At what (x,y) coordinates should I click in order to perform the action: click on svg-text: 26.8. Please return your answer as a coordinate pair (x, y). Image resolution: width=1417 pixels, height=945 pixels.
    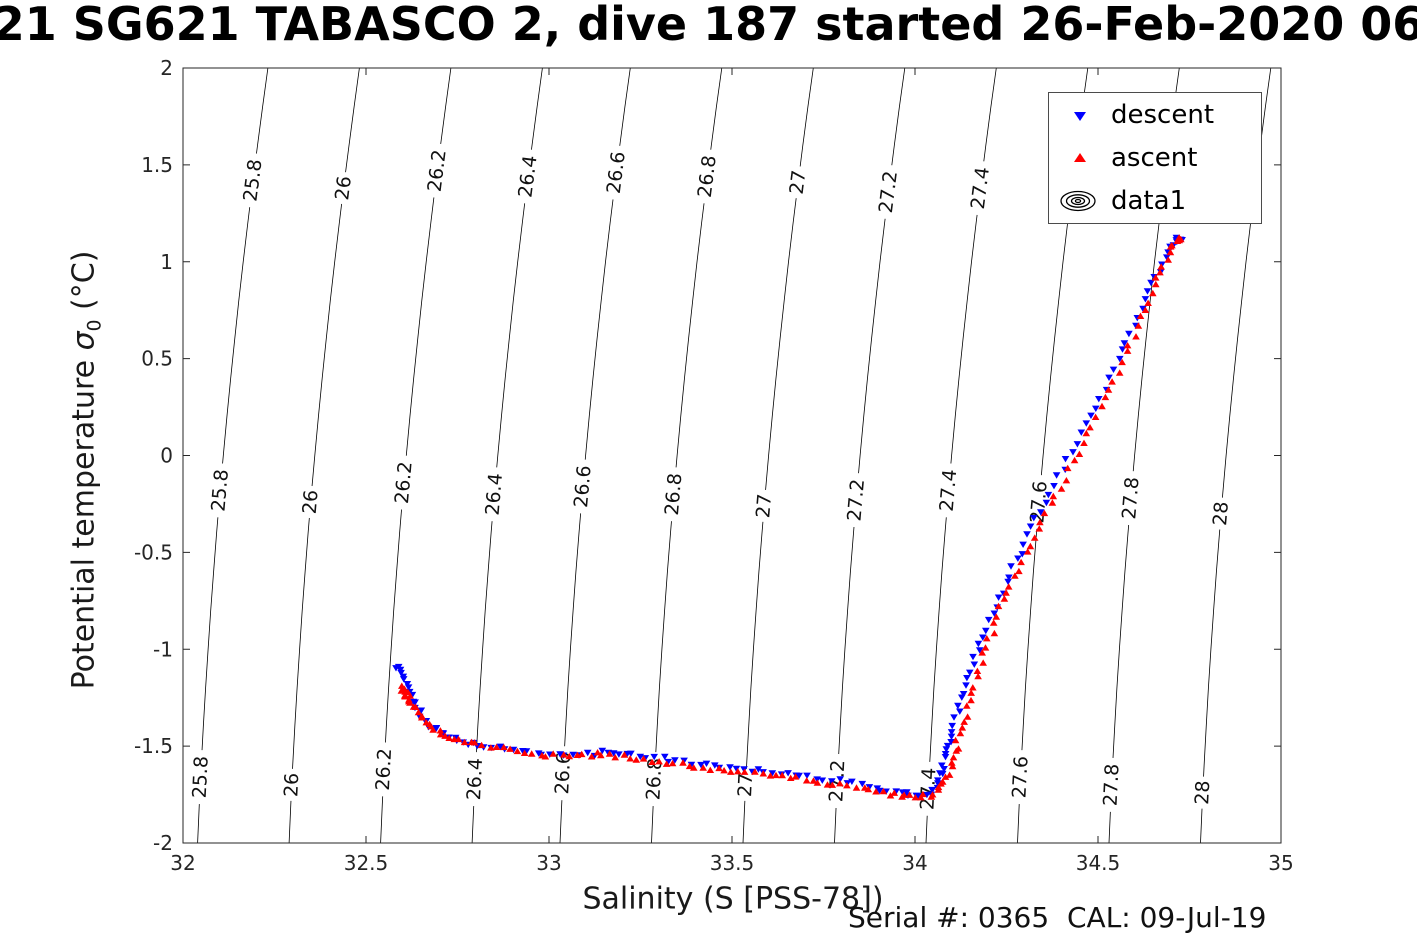
    Looking at the image, I should click on (707, 176).